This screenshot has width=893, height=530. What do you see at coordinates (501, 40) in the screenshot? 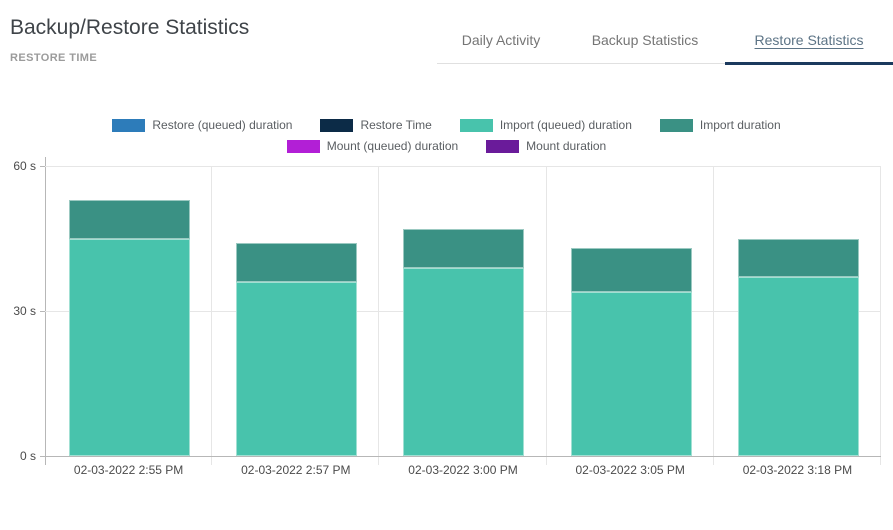
I see `tab-daily-activity: Daily Activity` at bounding box center [501, 40].